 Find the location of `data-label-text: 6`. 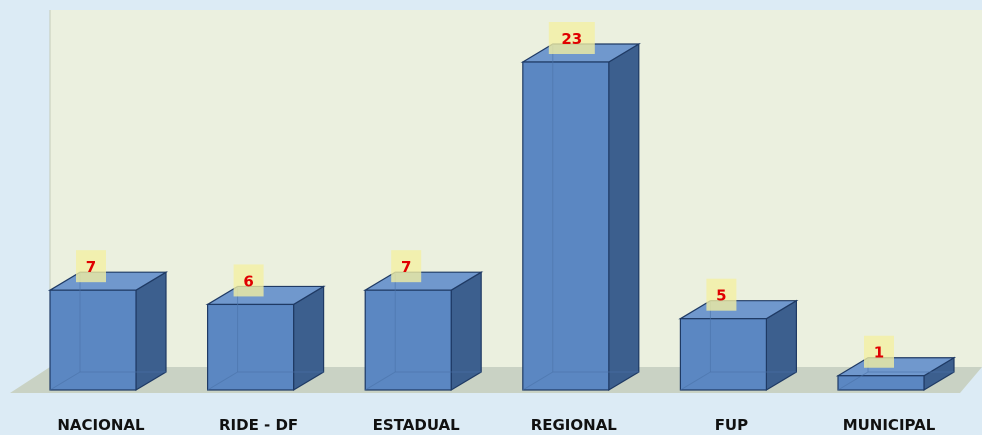

data-label-text: 6 is located at coordinates (248, 281).